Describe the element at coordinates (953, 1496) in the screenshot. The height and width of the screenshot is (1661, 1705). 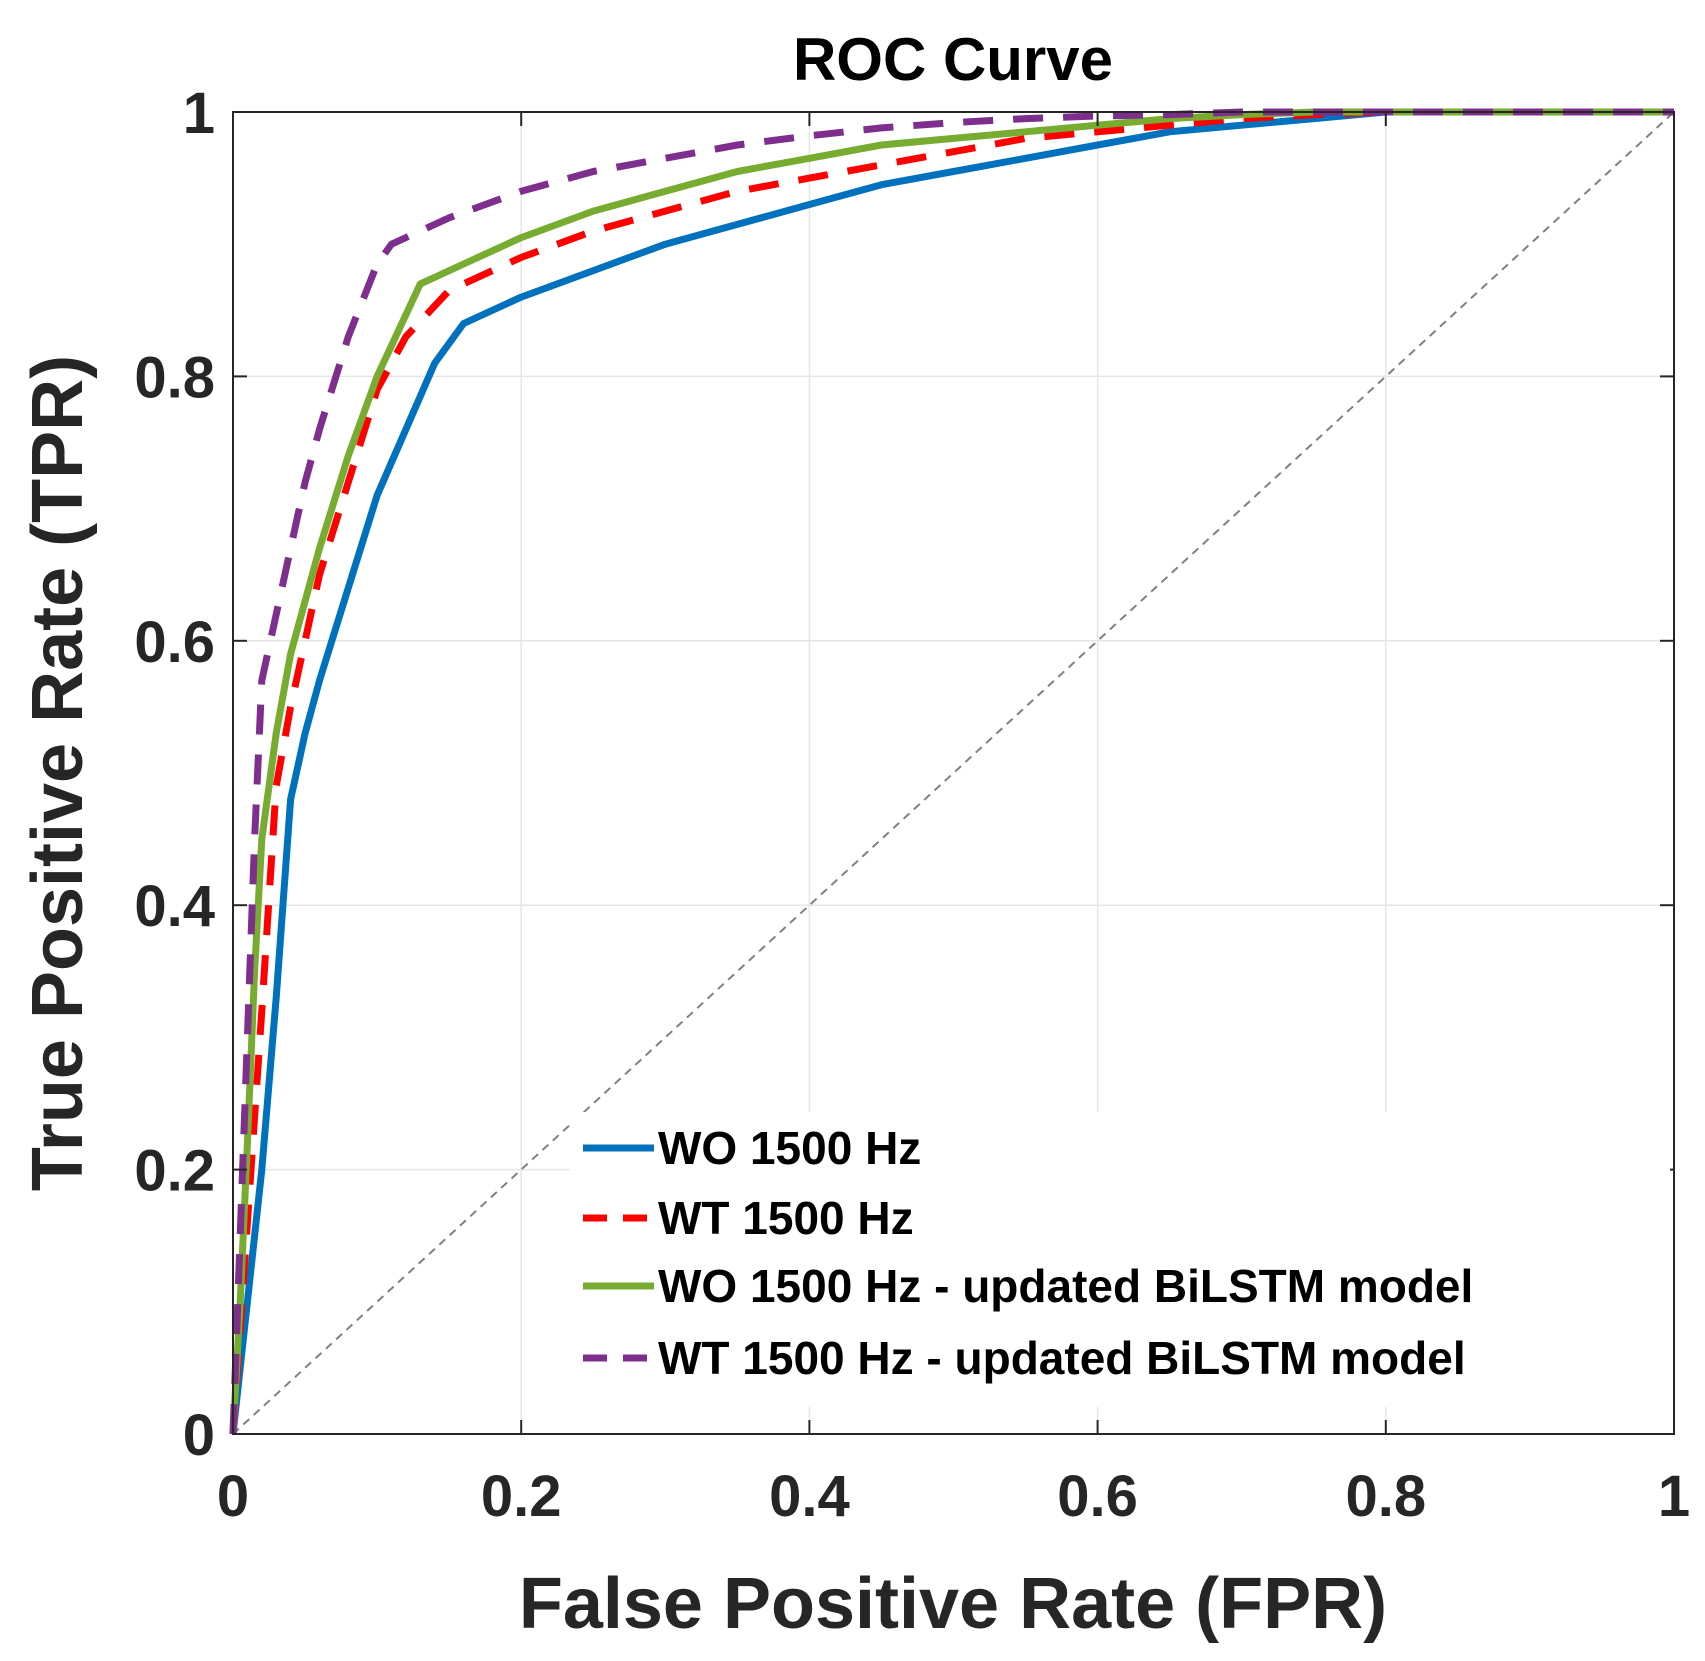
I see `x-tick-labels: 0 0.2 0.4 0.6 0.8 1` at that location.